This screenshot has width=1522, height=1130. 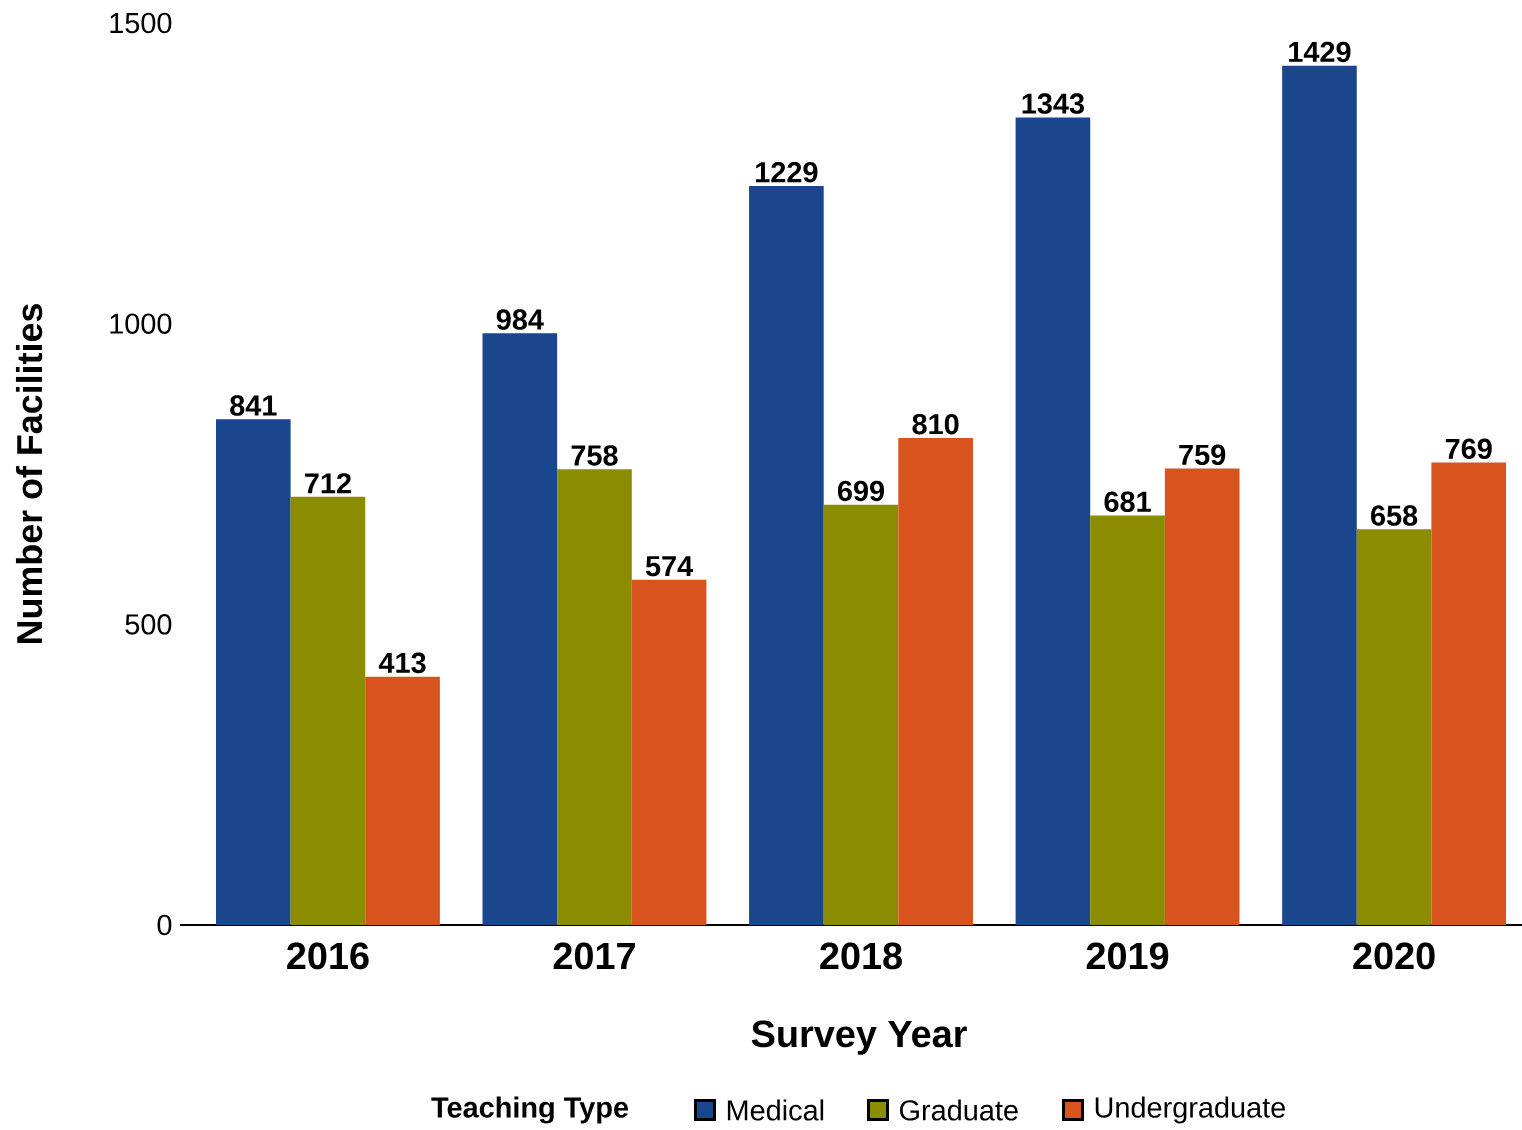 What do you see at coordinates (29, 473) in the screenshot?
I see `y-axis-title: Number of Facilities` at bounding box center [29, 473].